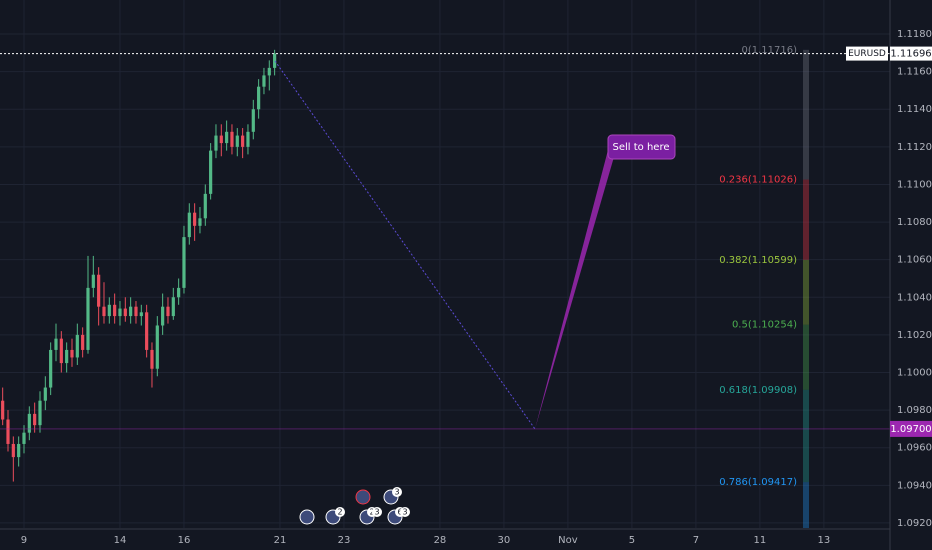  Describe the element at coordinates (910, 429) in the screenshot. I see `price-line-label: 1.09700` at that location.